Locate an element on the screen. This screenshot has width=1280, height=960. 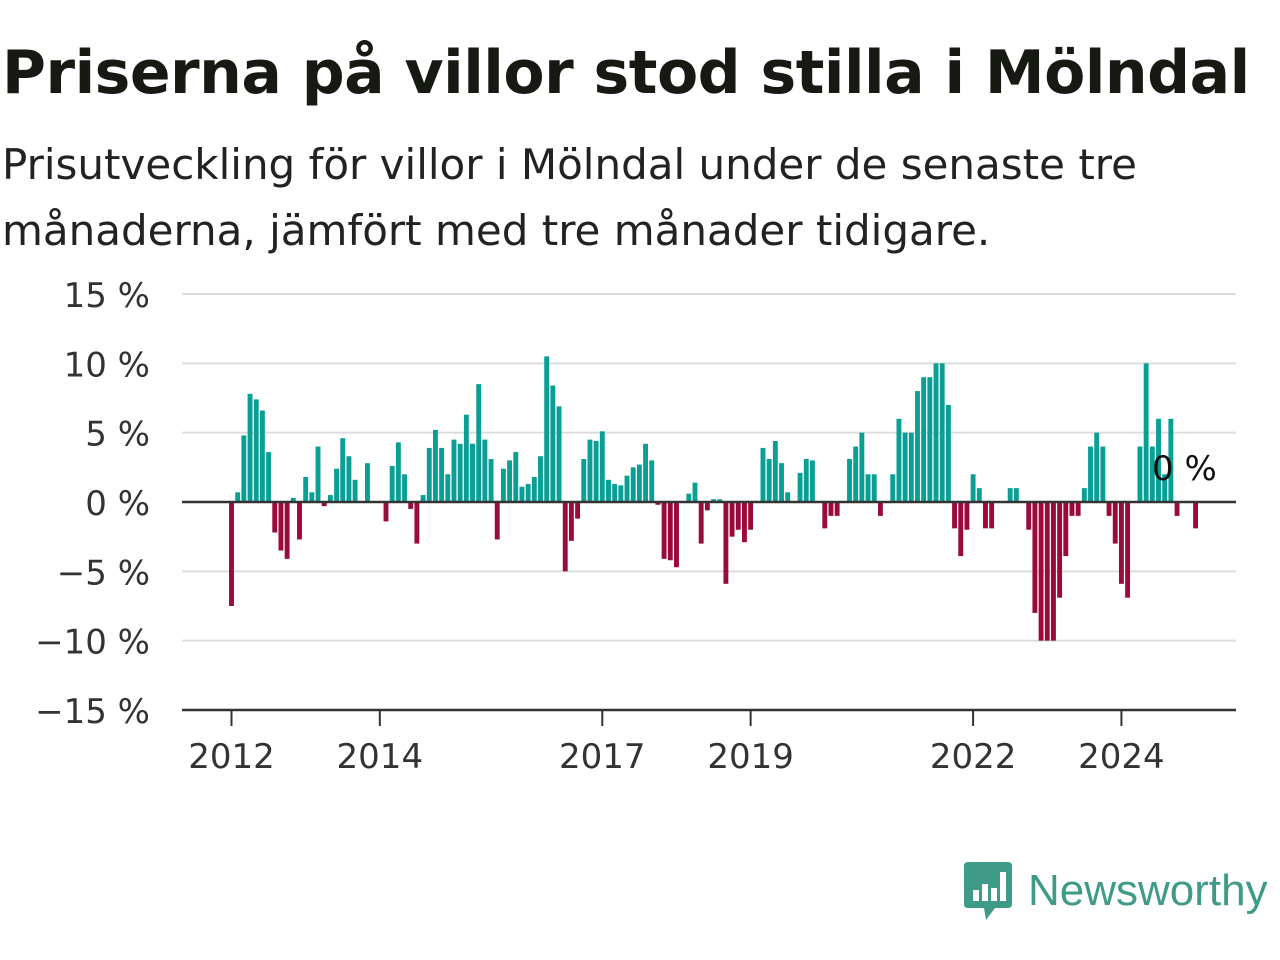
latest-value-label: 0 % is located at coordinates (1184, 469).